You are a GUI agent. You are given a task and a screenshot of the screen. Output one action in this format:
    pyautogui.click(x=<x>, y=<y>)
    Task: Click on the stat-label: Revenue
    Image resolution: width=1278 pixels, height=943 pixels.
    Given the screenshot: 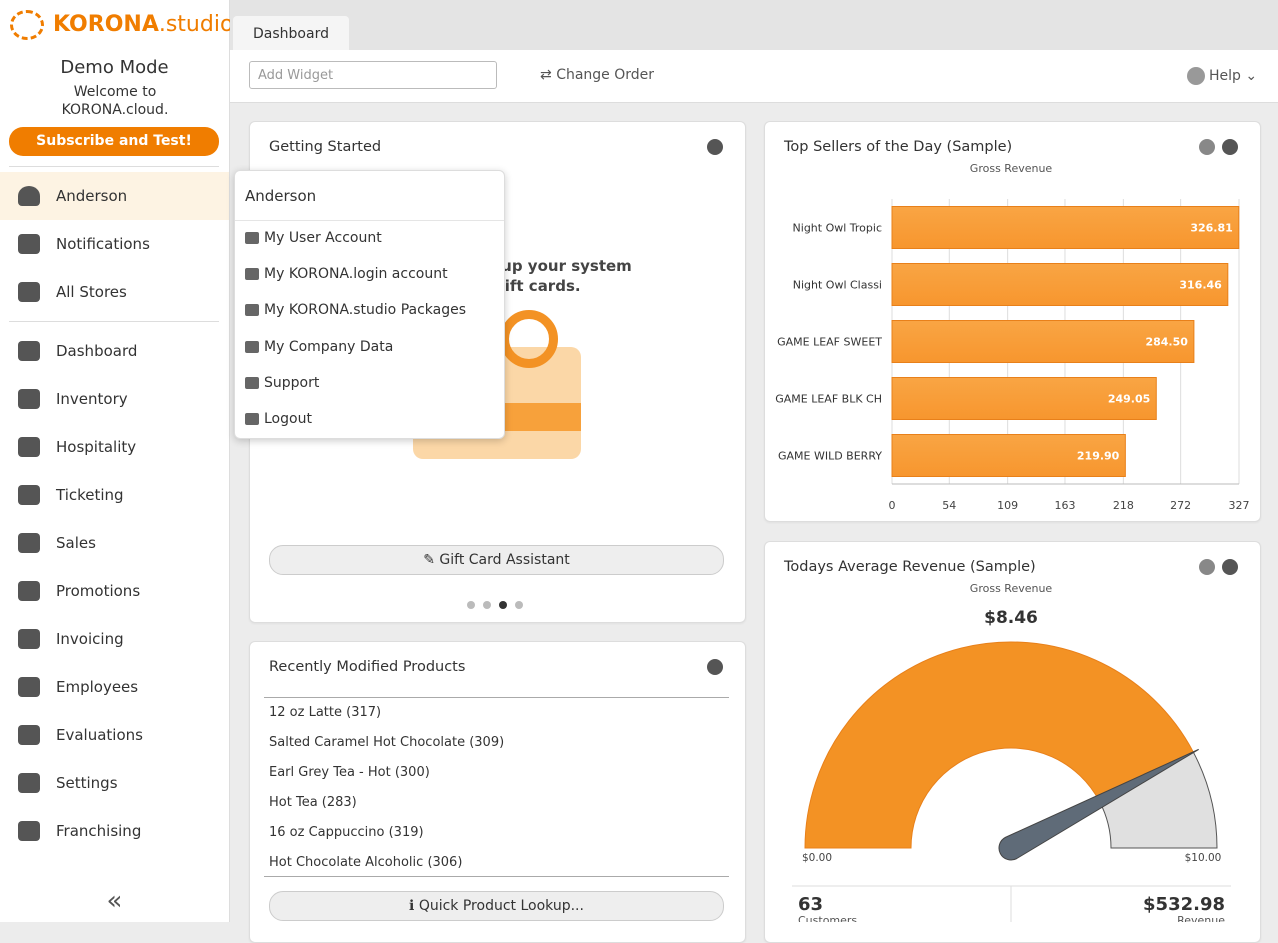 What is the action you would take?
    pyautogui.click(x=1201, y=918)
    